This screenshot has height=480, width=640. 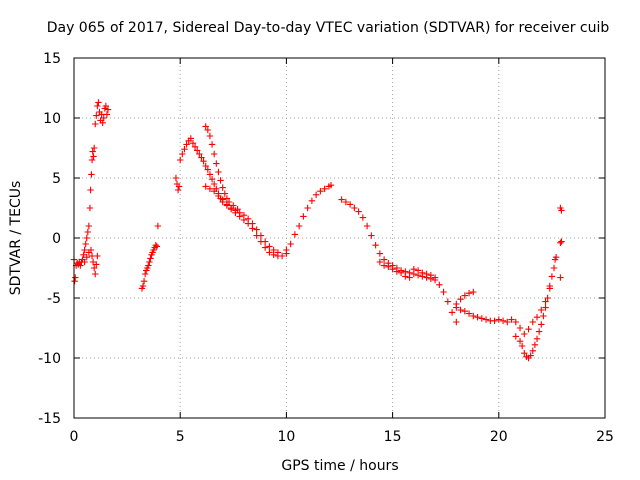 What do you see at coordinates (605, 437) in the screenshot?
I see `x-tick-label: 25` at bounding box center [605, 437].